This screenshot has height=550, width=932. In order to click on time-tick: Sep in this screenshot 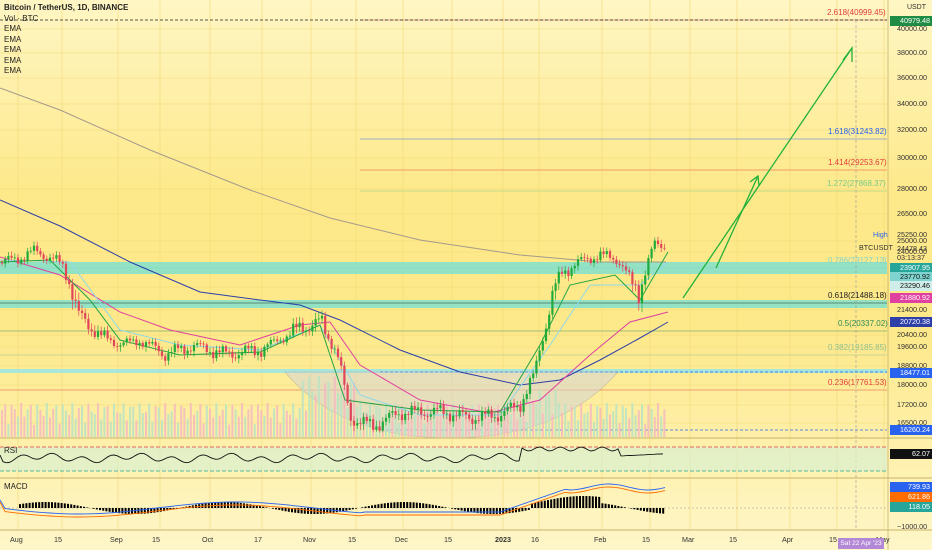, I will do `click(116, 539)`.